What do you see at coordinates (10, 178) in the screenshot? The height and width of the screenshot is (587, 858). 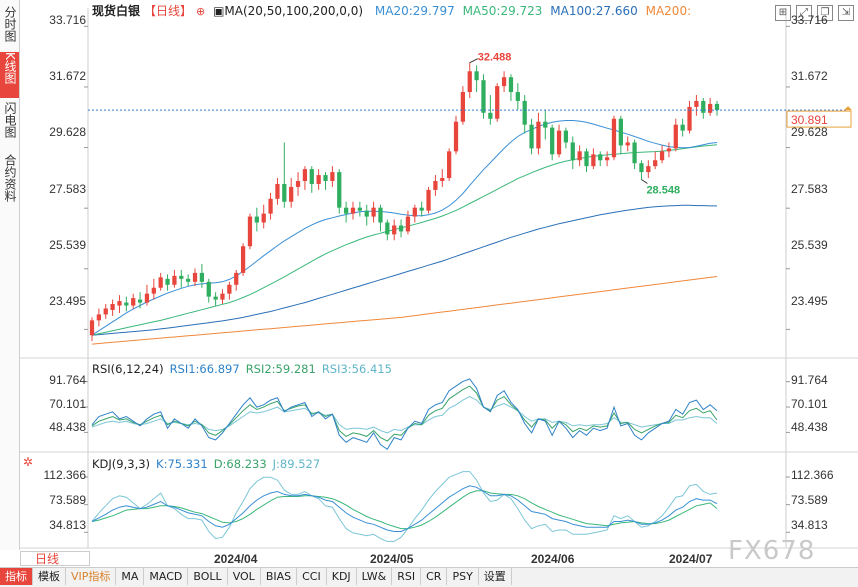 I see `tab-contract-info-label: 合约资料` at bounding box center [10, 178].